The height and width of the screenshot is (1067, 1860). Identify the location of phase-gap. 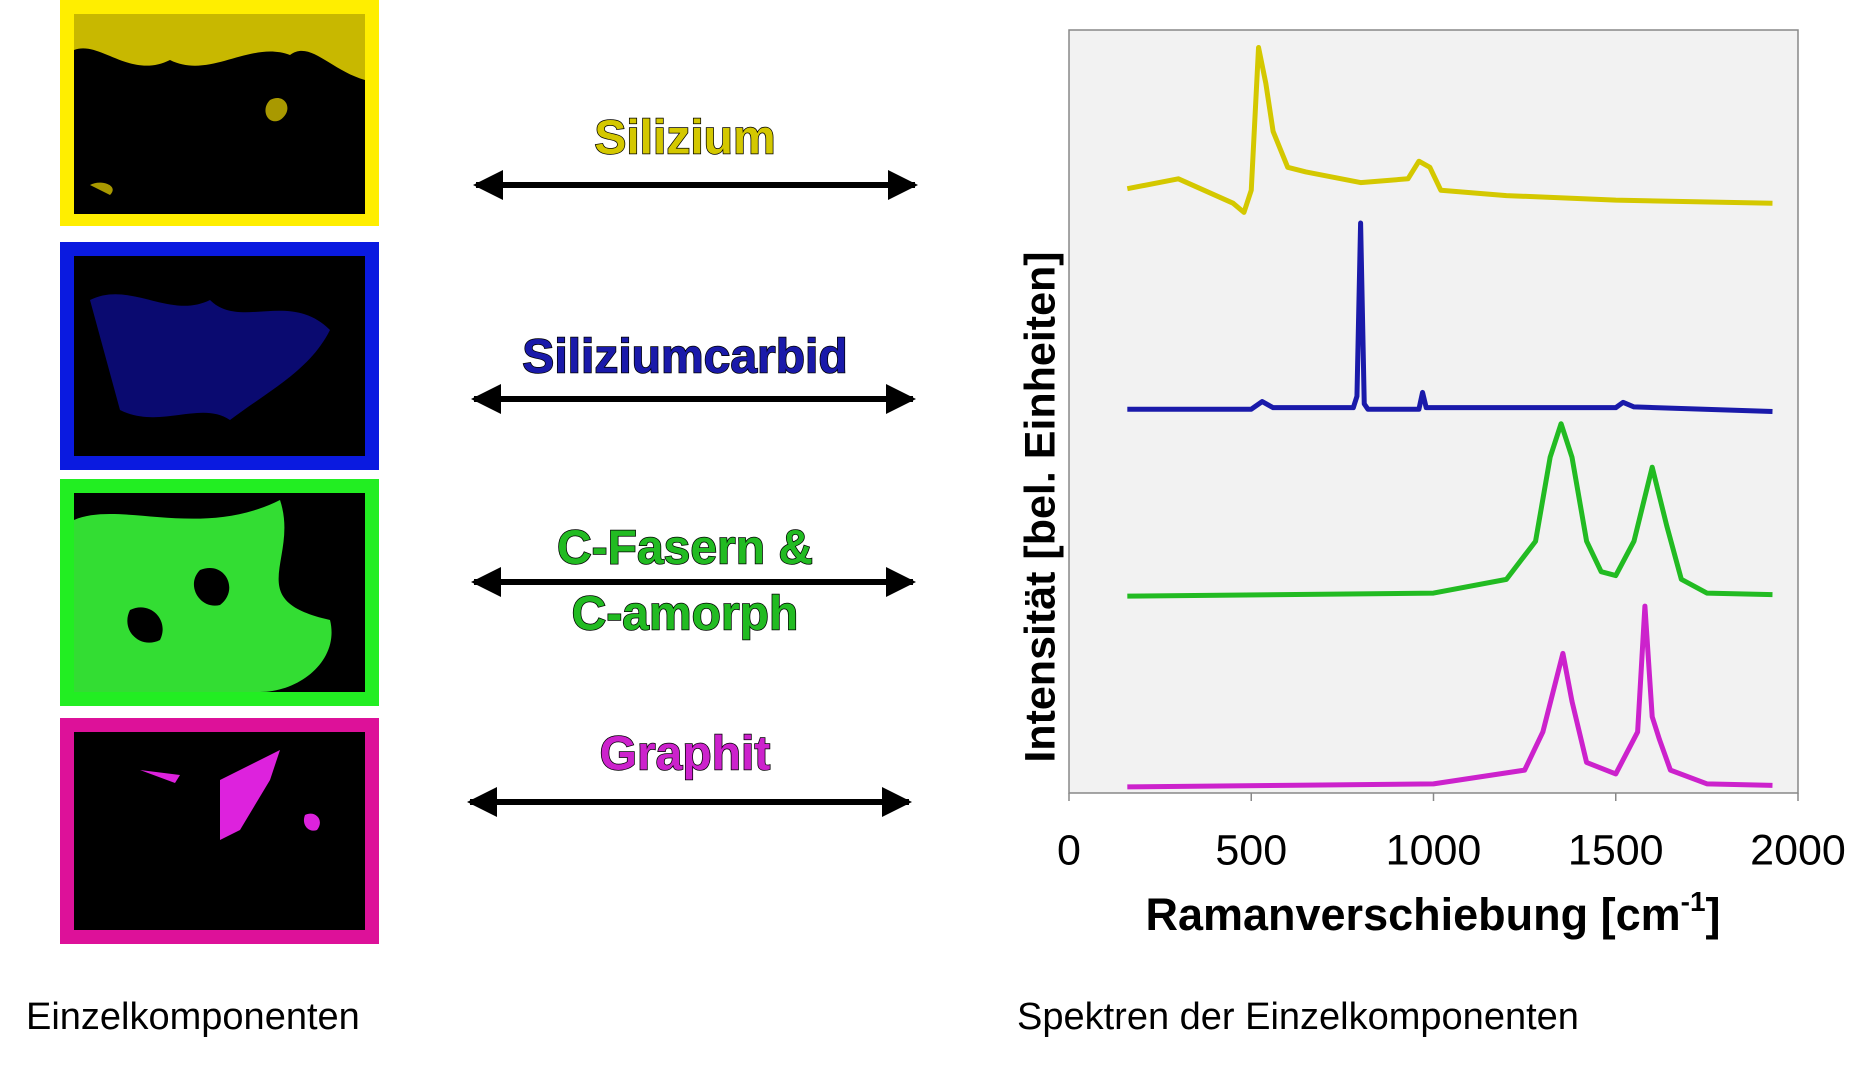
(178, 605).